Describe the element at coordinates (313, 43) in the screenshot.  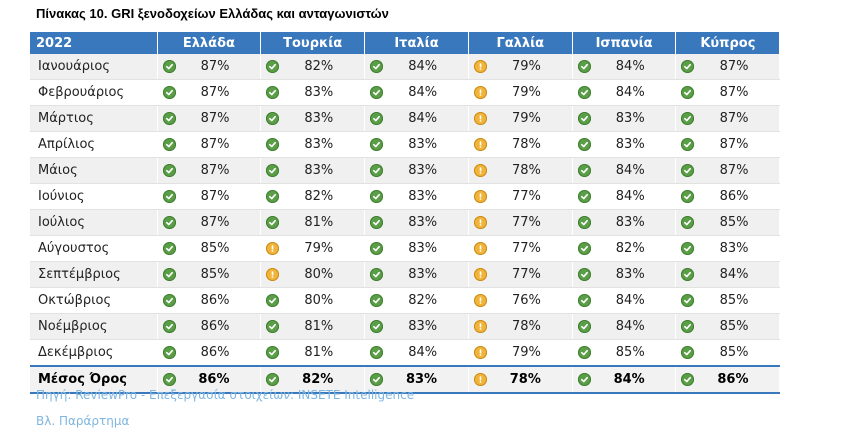
I see `header-turkey: Τουρκία` at that location.